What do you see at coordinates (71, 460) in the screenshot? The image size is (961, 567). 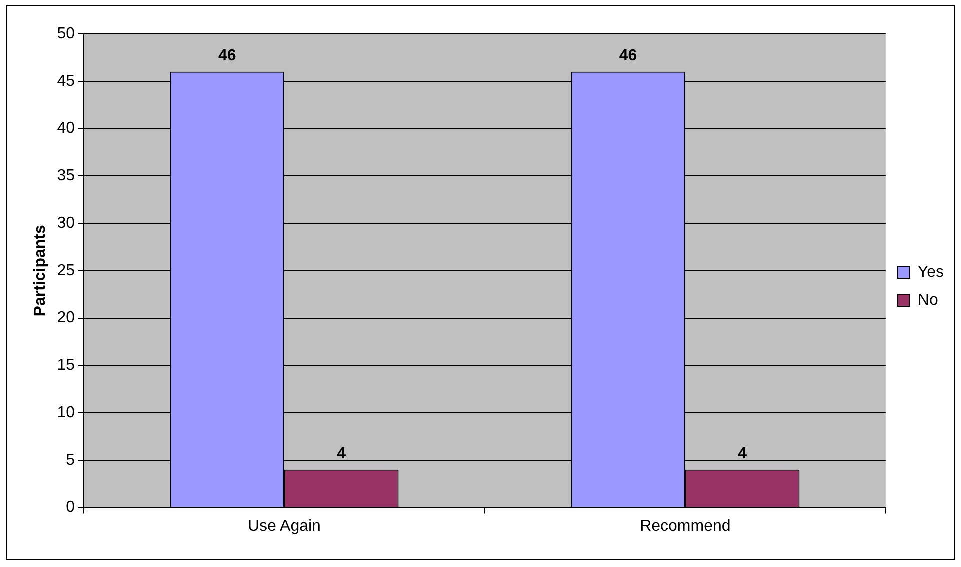 I see `y-tick-label: 5` at bounding box center [71, 460].